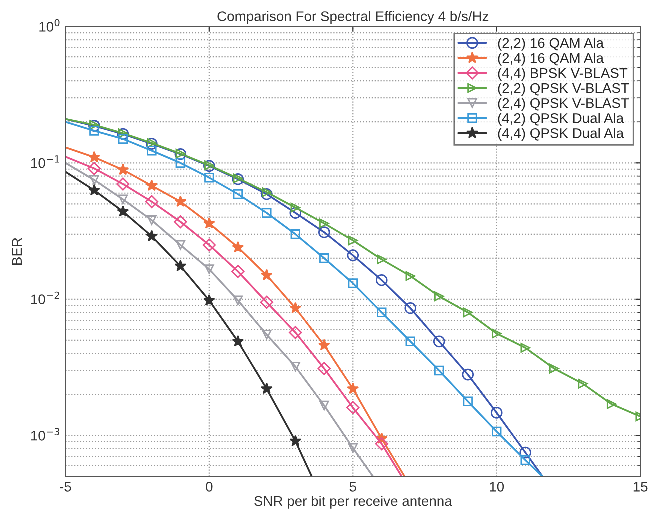 The height and width of the screenshot is (516, 657). I want to click on x-tick-label: -5, so click(66, 487).